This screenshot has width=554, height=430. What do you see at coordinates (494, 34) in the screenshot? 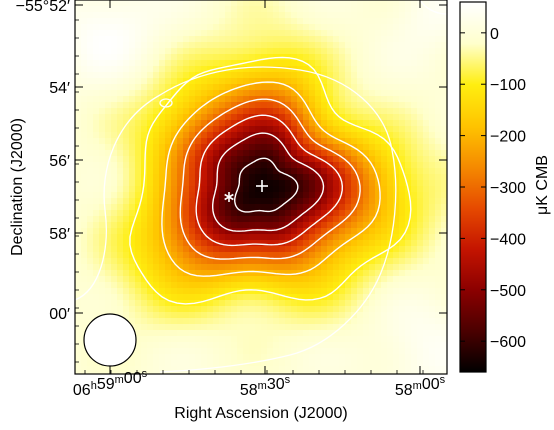
I see `colorbar-tick-label: 0` at bounding box center [494, 34].